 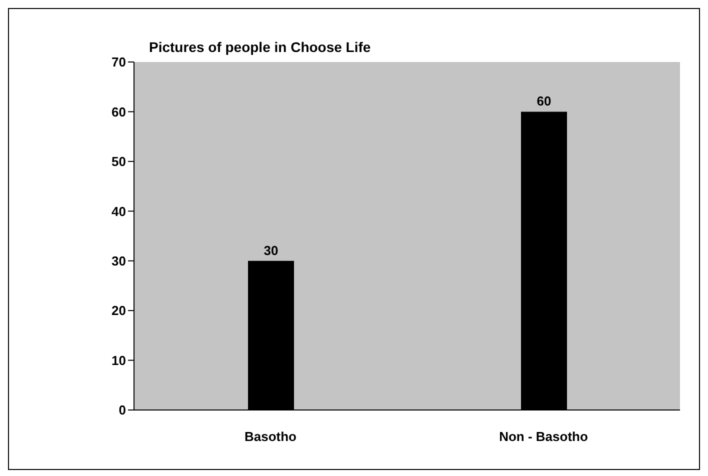 I want to click on y-tick-label: 0, so click(x=122, y=410).